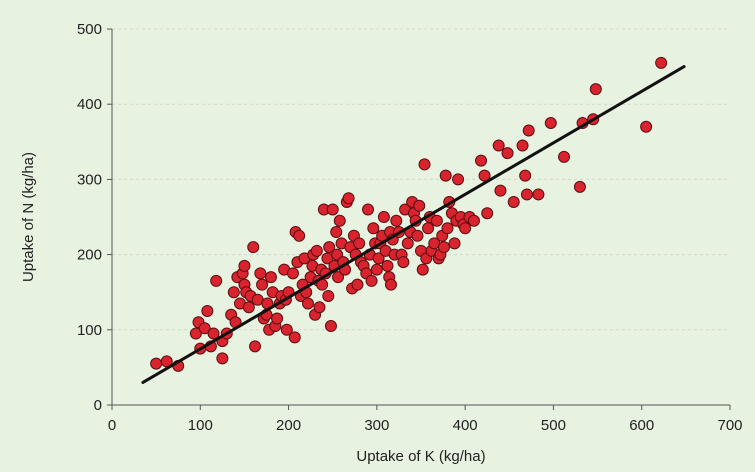  What do you see at coordinates (112, 425) in the screenshot?
I see `x-tick-label: 0` at bounding box center [112, 425].